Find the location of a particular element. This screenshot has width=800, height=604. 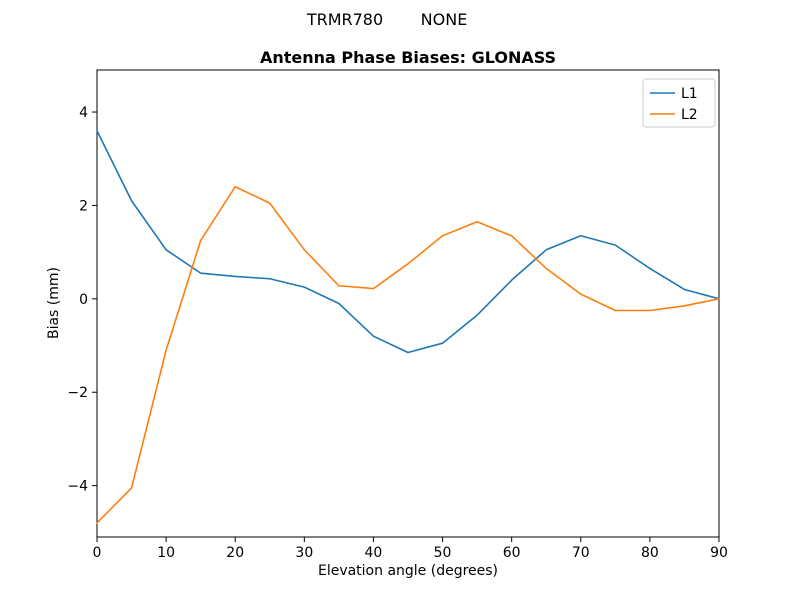

y-tick-label: −4 is located at coordinates (77, 487).